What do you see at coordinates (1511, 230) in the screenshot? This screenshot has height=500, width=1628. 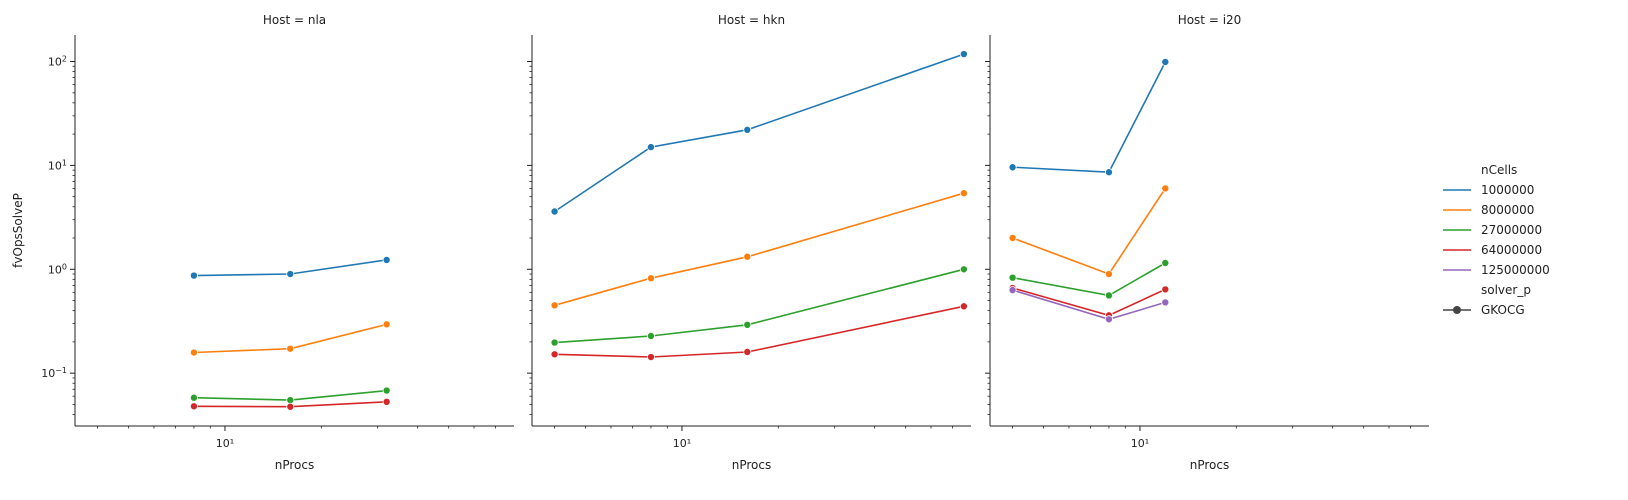 I see `legend-label: 27000000` at bounding box center [1511, 230].